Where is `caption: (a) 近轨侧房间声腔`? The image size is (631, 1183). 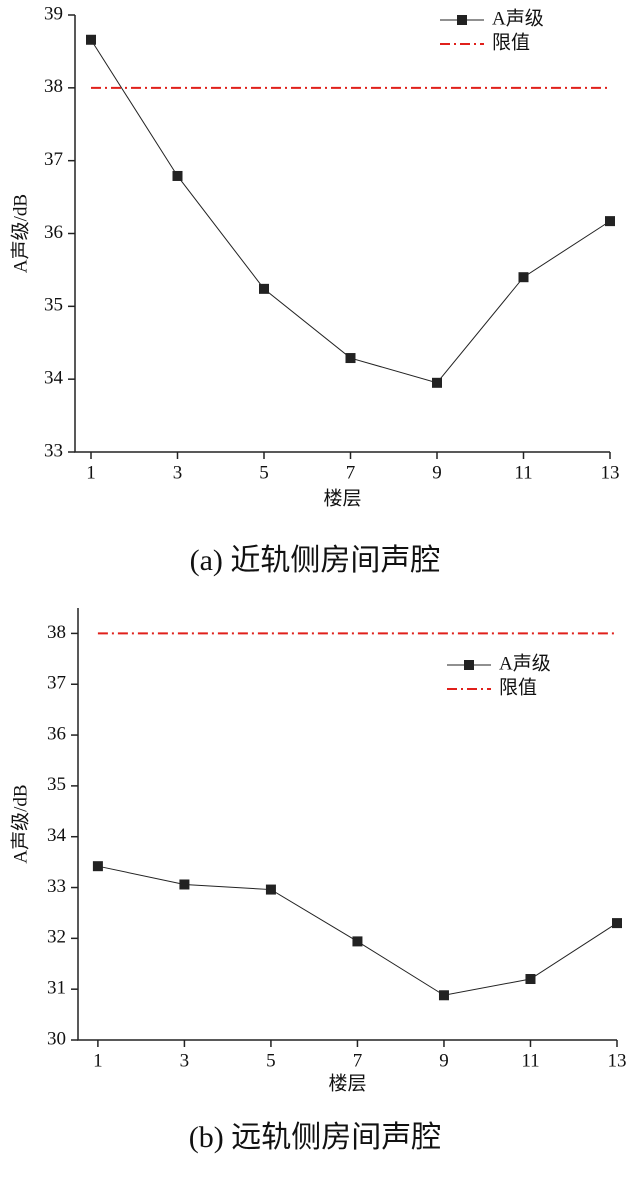 caption: (a) 近轨侧房间声腔 is located at coordinates (315, 560).